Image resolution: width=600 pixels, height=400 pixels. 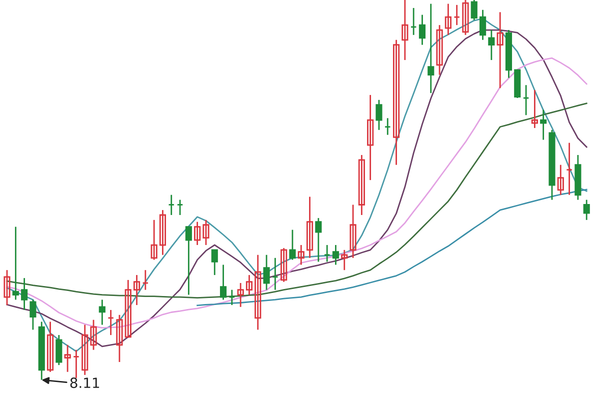 What do you see at coordinates (85, 383) in the screenshot?
I see `annotation: 8.11` at bounding box center [85, 383].